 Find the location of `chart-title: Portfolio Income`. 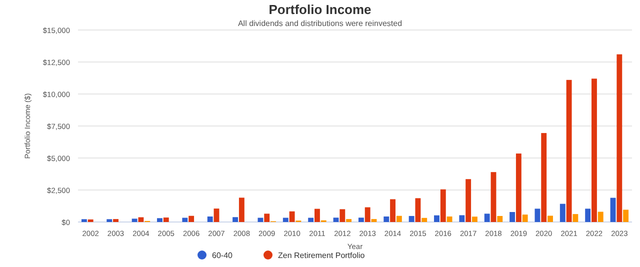

chart-title: Portfolio Income is located at coordinates (320, 9).